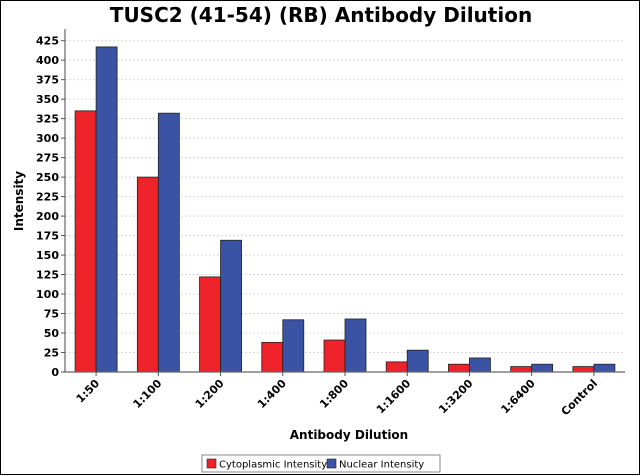 This screenshot has width=640, height=476. Describe the element at coordinates (47, 236) in the screenshot. I see `y-tick-label: 175` at that location.